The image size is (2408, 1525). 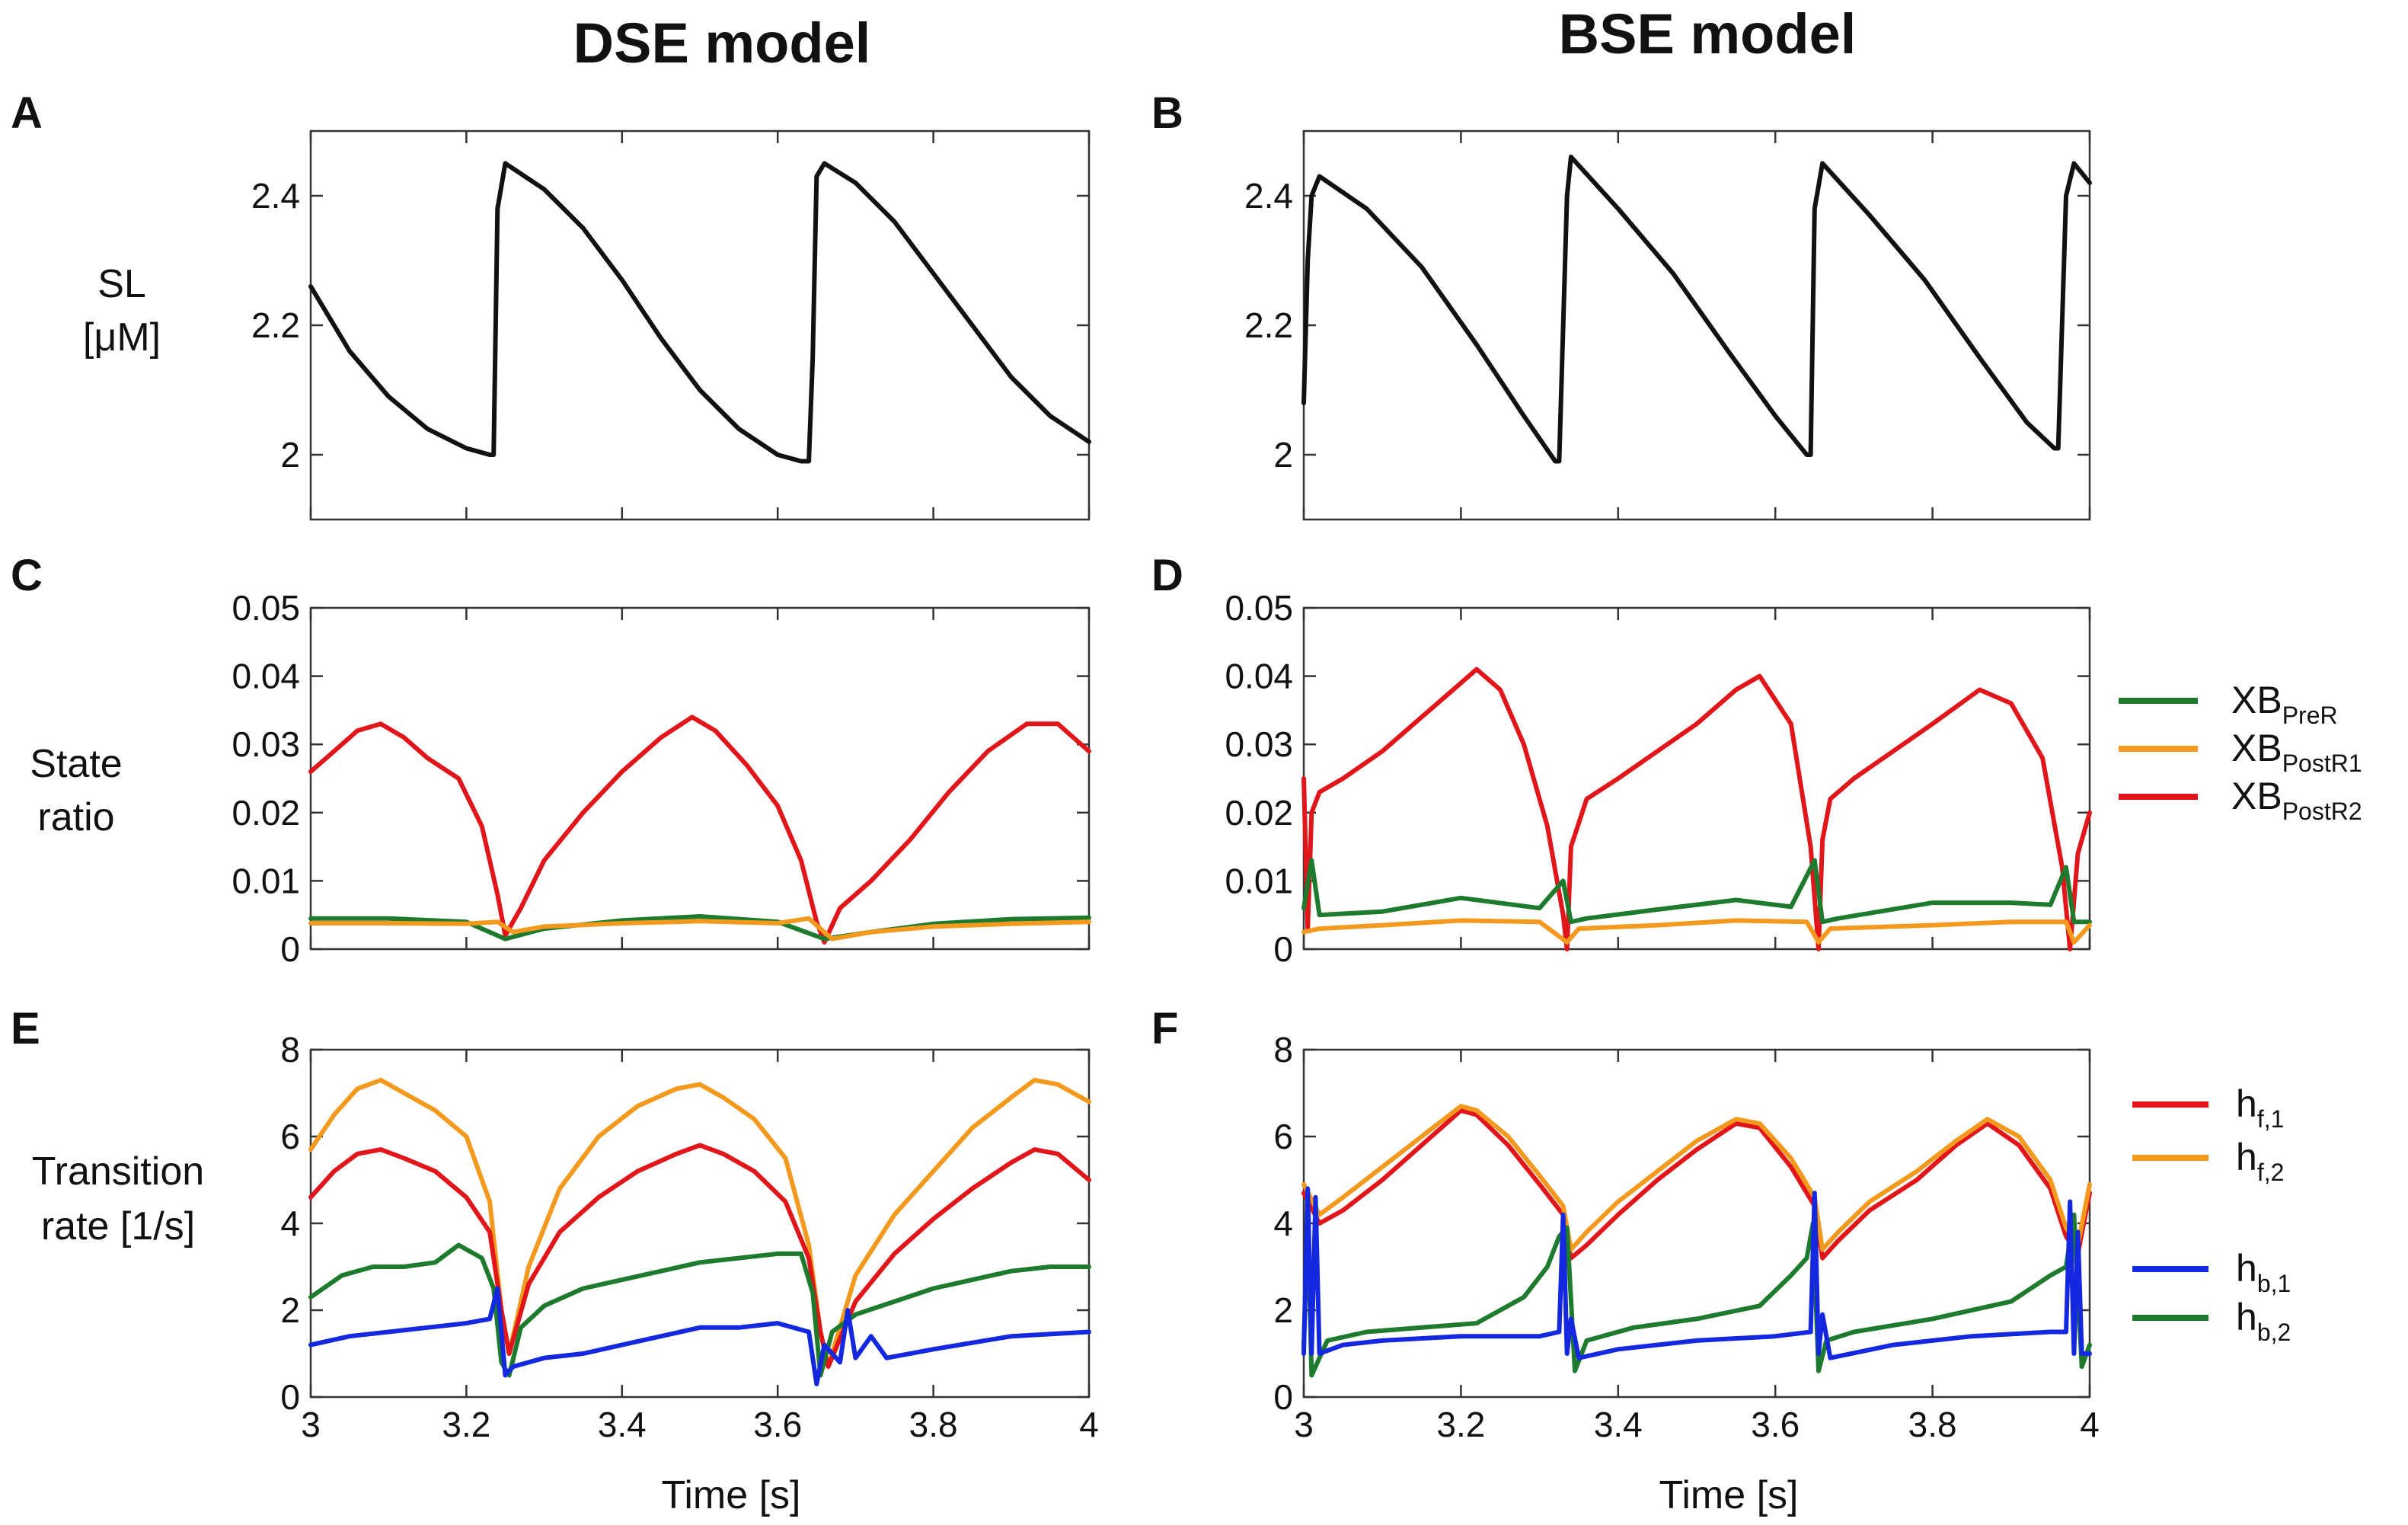 What do you see at coordinates (1708, 34) in the screenshot?
I see `column-title-bse: BSE model` at bounding box center [1708, 34].